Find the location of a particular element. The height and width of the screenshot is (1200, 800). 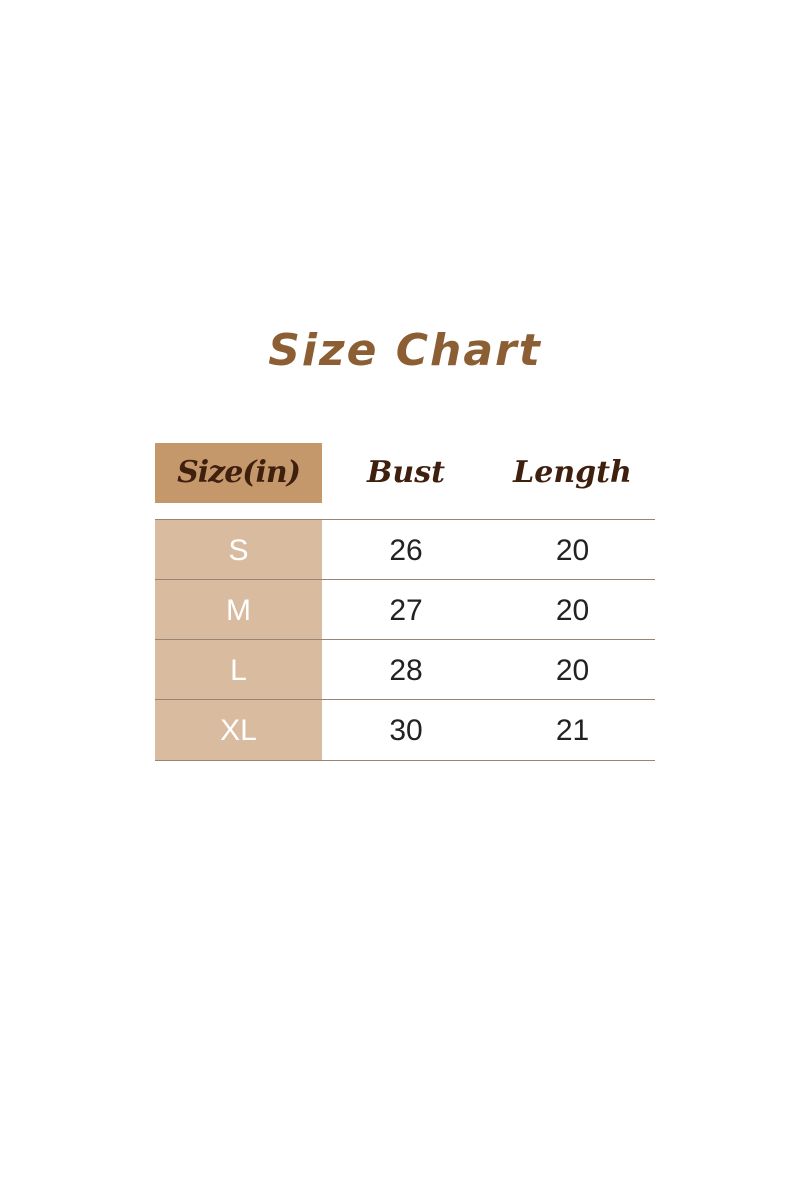

table-row: M 27 20 is located at coordinates (405, 609).